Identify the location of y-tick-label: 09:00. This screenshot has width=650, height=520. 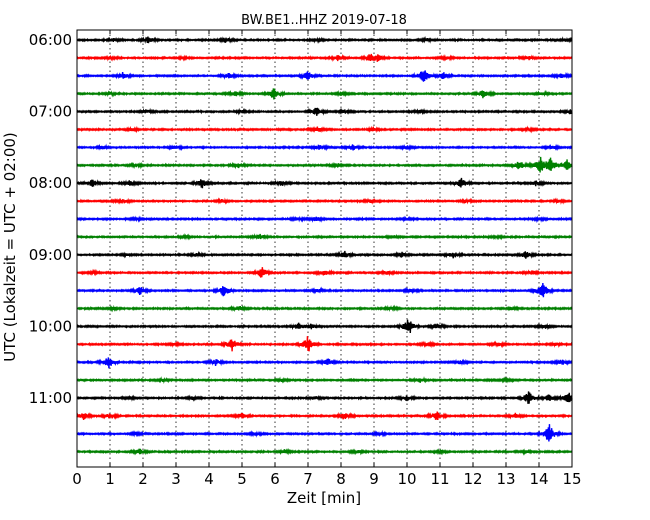
(50, 255).